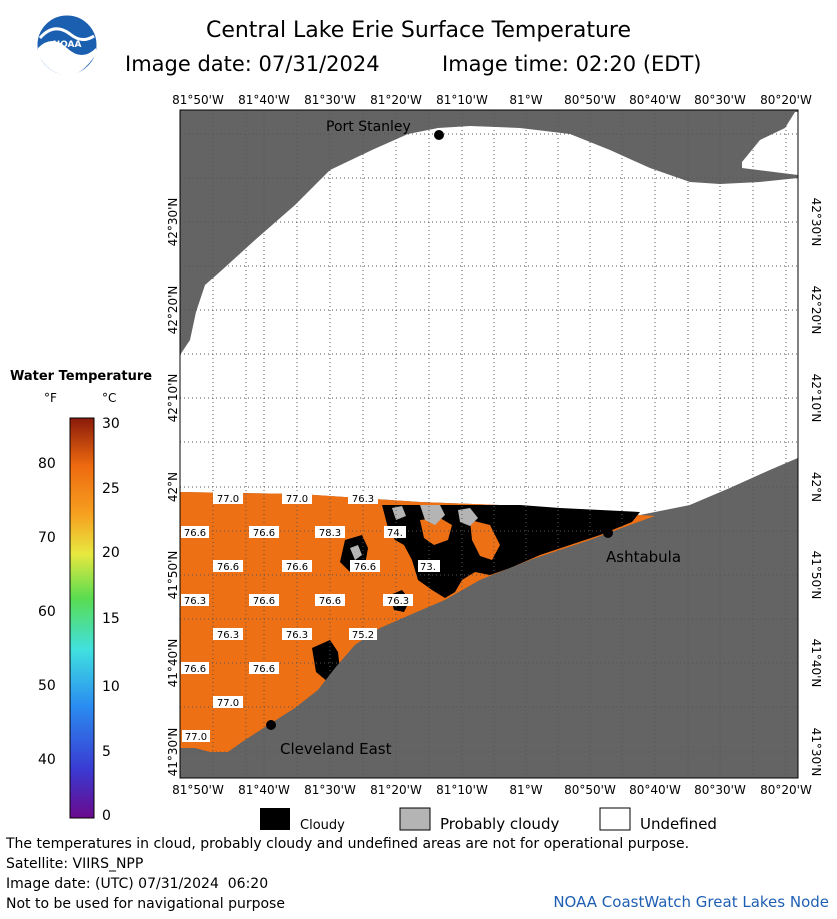  What do you see at coordinates (322, 825) in the screenshot?
I see `legend-cloudy-label: Cloudy` at bounding box center [322, 825].